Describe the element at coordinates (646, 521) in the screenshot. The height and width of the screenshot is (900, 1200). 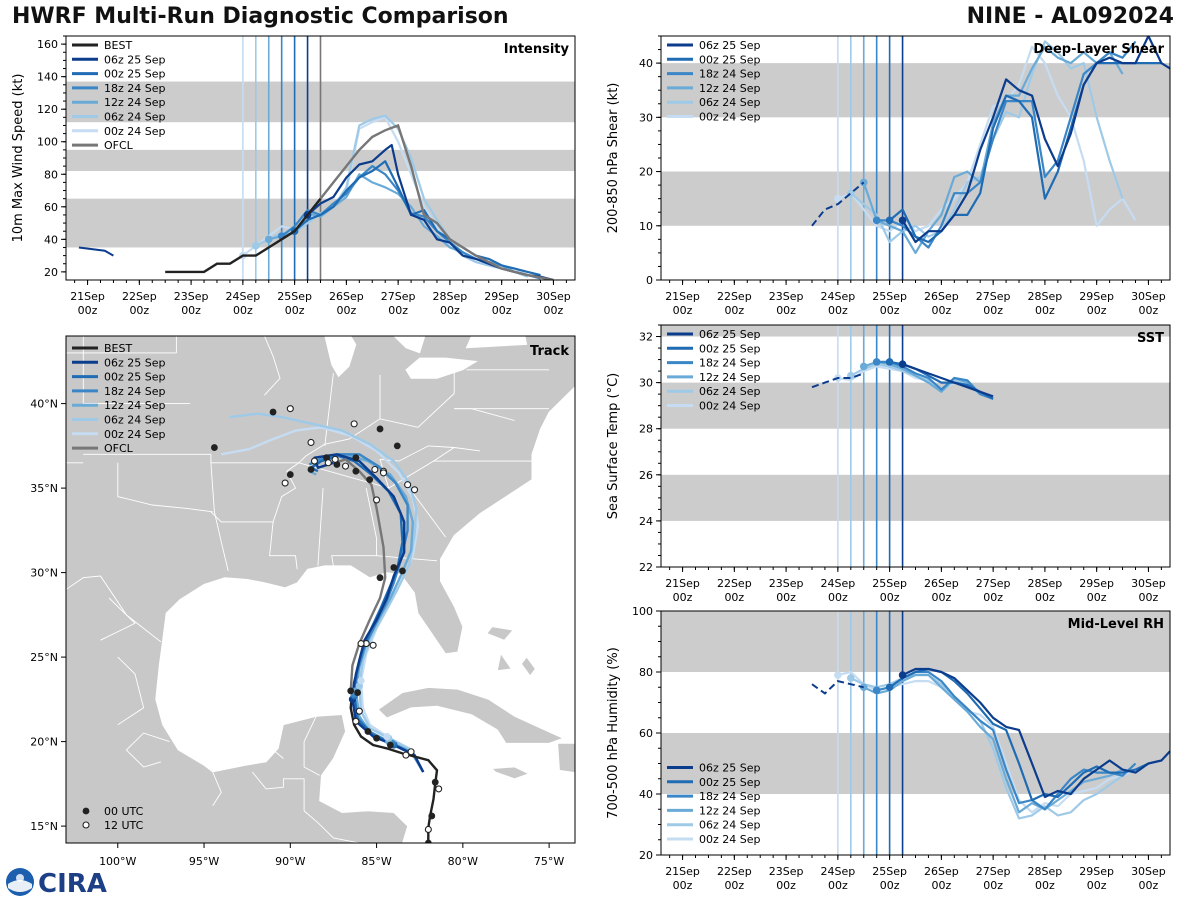
I see `y-tick-label: 24` at that location.